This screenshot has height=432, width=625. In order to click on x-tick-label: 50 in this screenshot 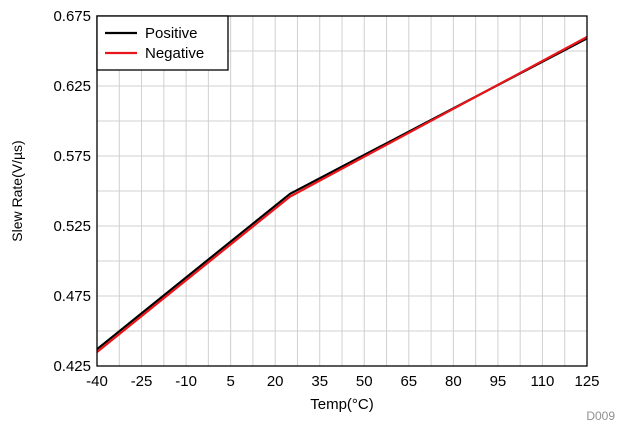, I will do `click(364, 381)`.